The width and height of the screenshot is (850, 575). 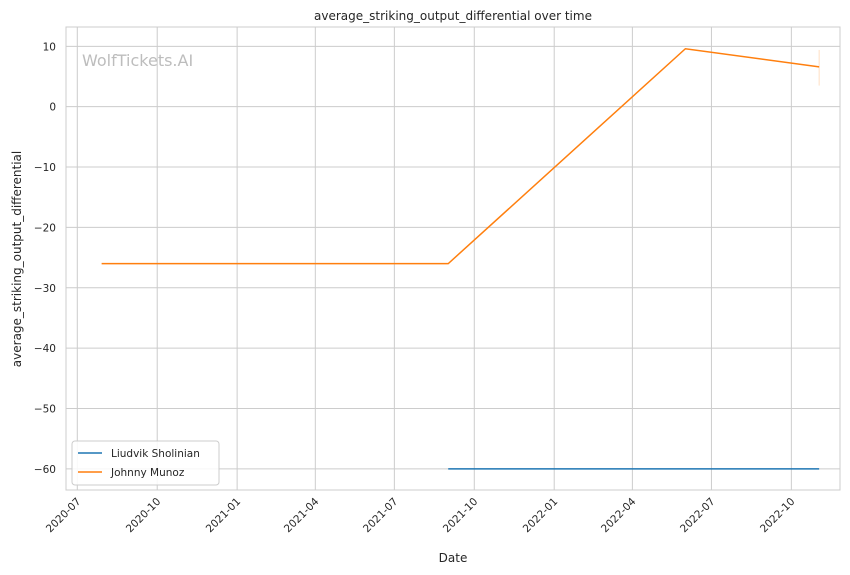 What do you see at coordinates (698, 516) in the screenshot?
I see `x-tick-label: 2022-07` at bounding box center [698, 516].